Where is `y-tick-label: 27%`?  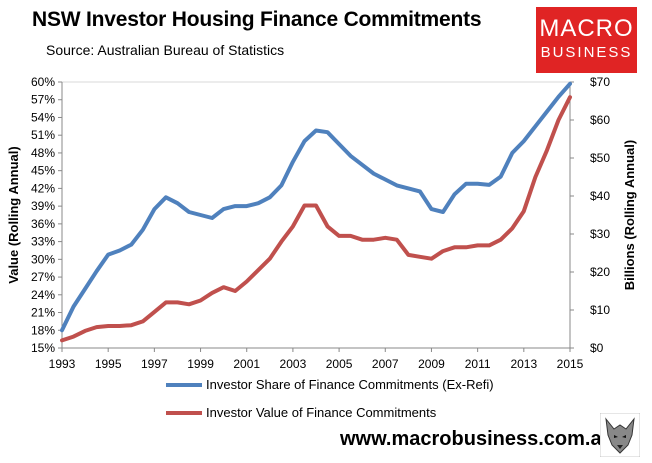 y-tick-label: 27% is located at coordinates (43, 277).